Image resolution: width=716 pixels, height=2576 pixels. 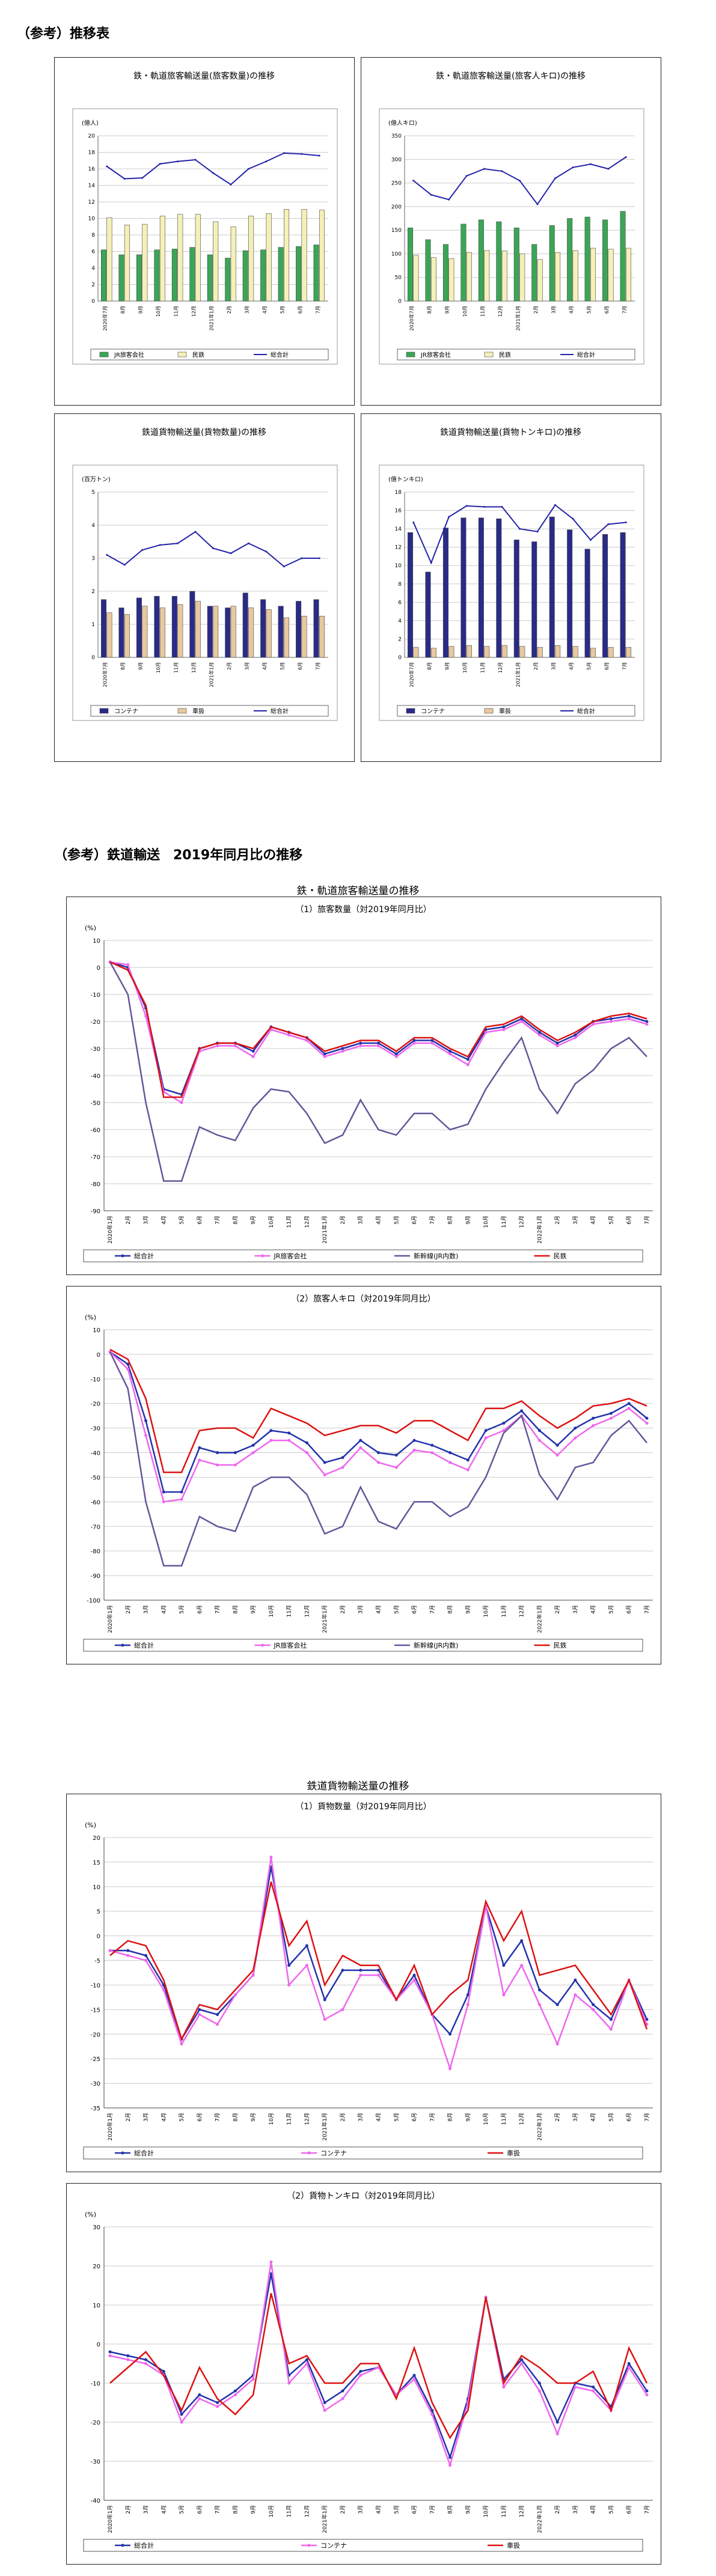 I want to click on y-tick-label: 1, so click(x=93, y=625).